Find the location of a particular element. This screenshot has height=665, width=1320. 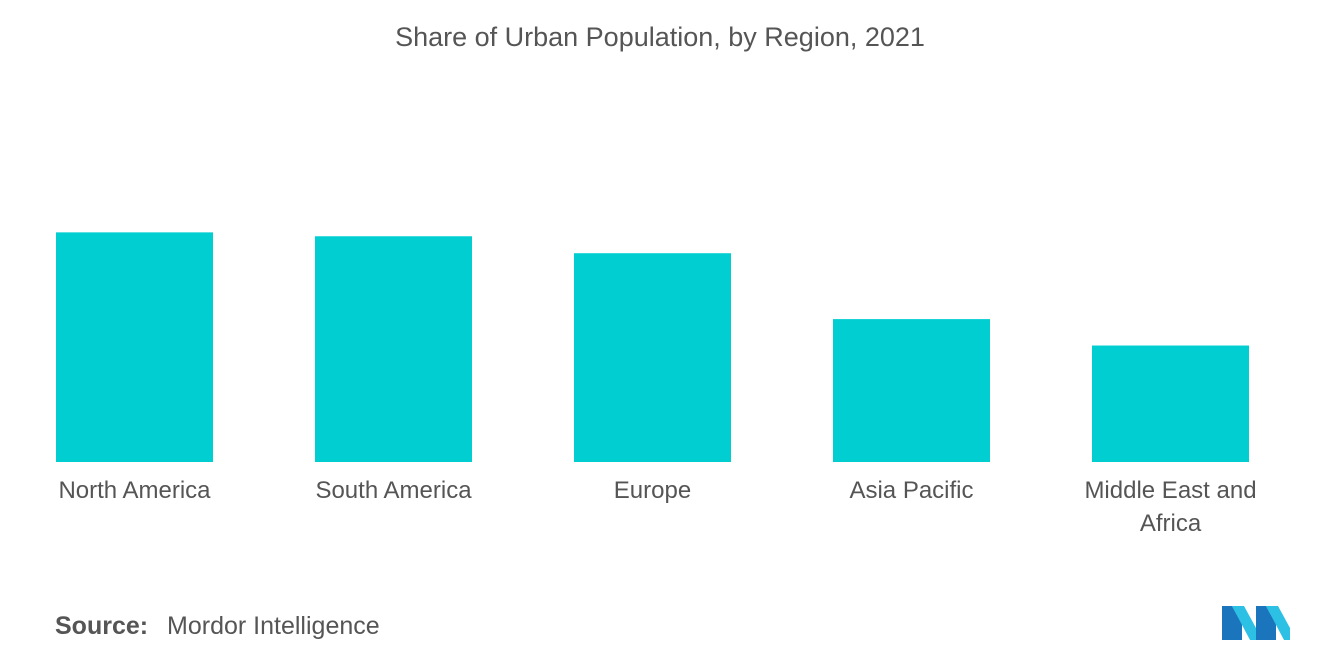

category-label: Asia Pacific is located at coordinates (911, 490).